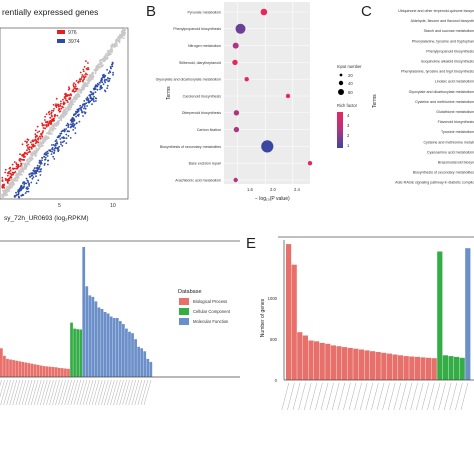 This screenshot has width=474, height=474. What do you see at coordinates (457, 132) in the screenshot?
I see `panel-c-term-label: Tyrosine metabolism` at bounding box center [457, 132].